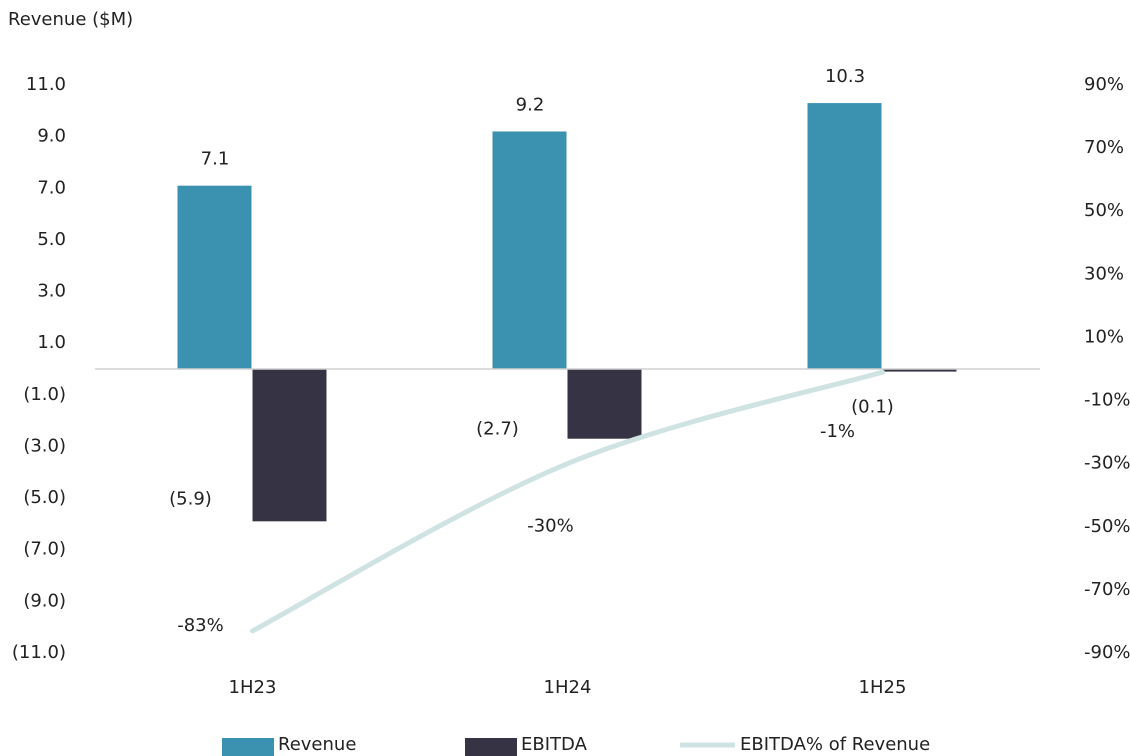 The width and height of the screenshot is (1130, 756). I want to click on y-tick-label: 3.0, so click(51, 291).